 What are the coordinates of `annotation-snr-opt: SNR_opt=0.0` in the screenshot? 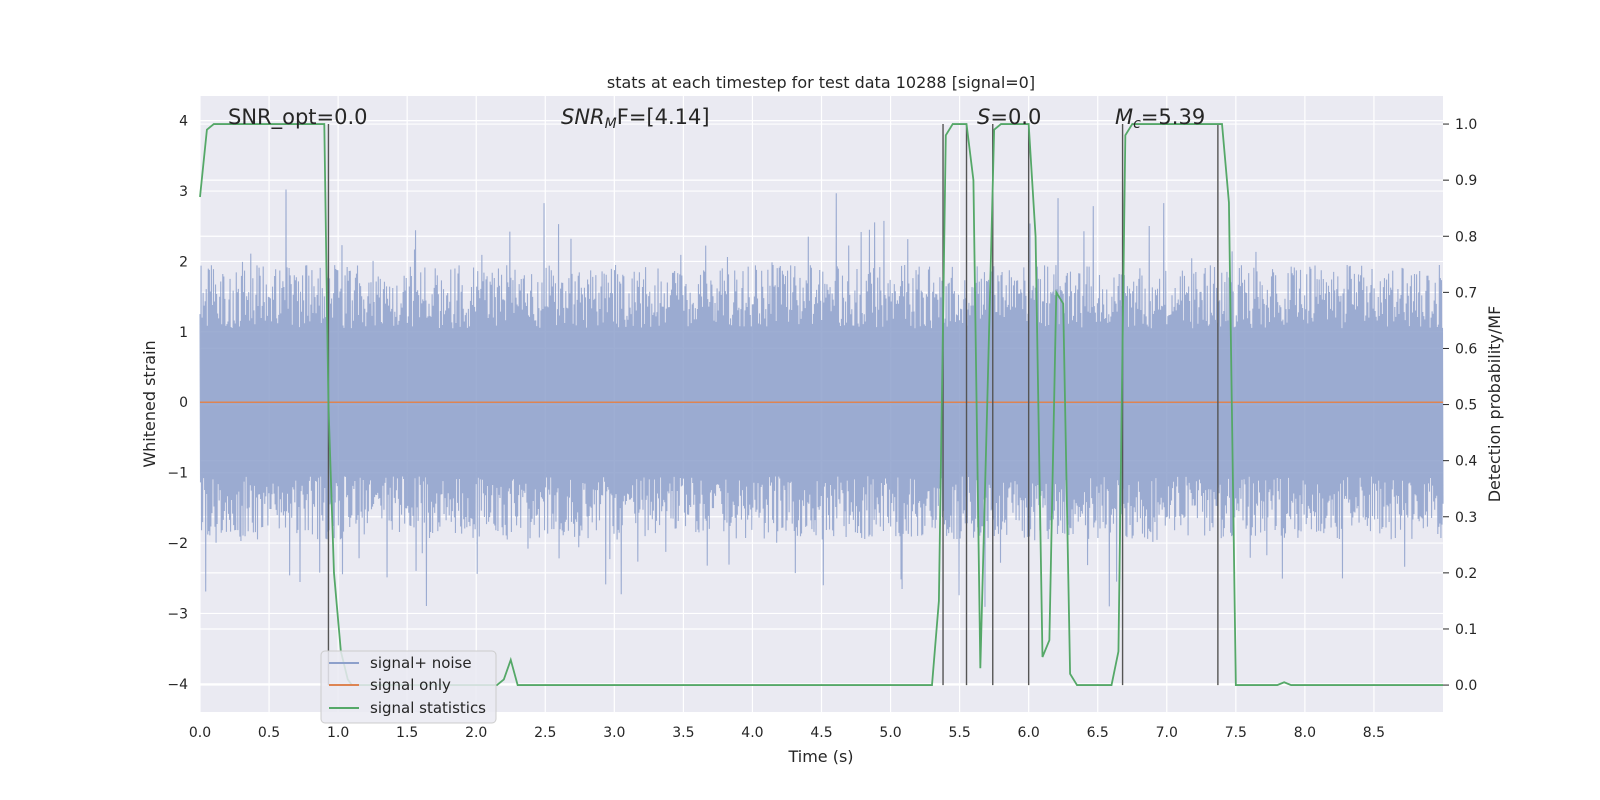 It's located at (298, 117).